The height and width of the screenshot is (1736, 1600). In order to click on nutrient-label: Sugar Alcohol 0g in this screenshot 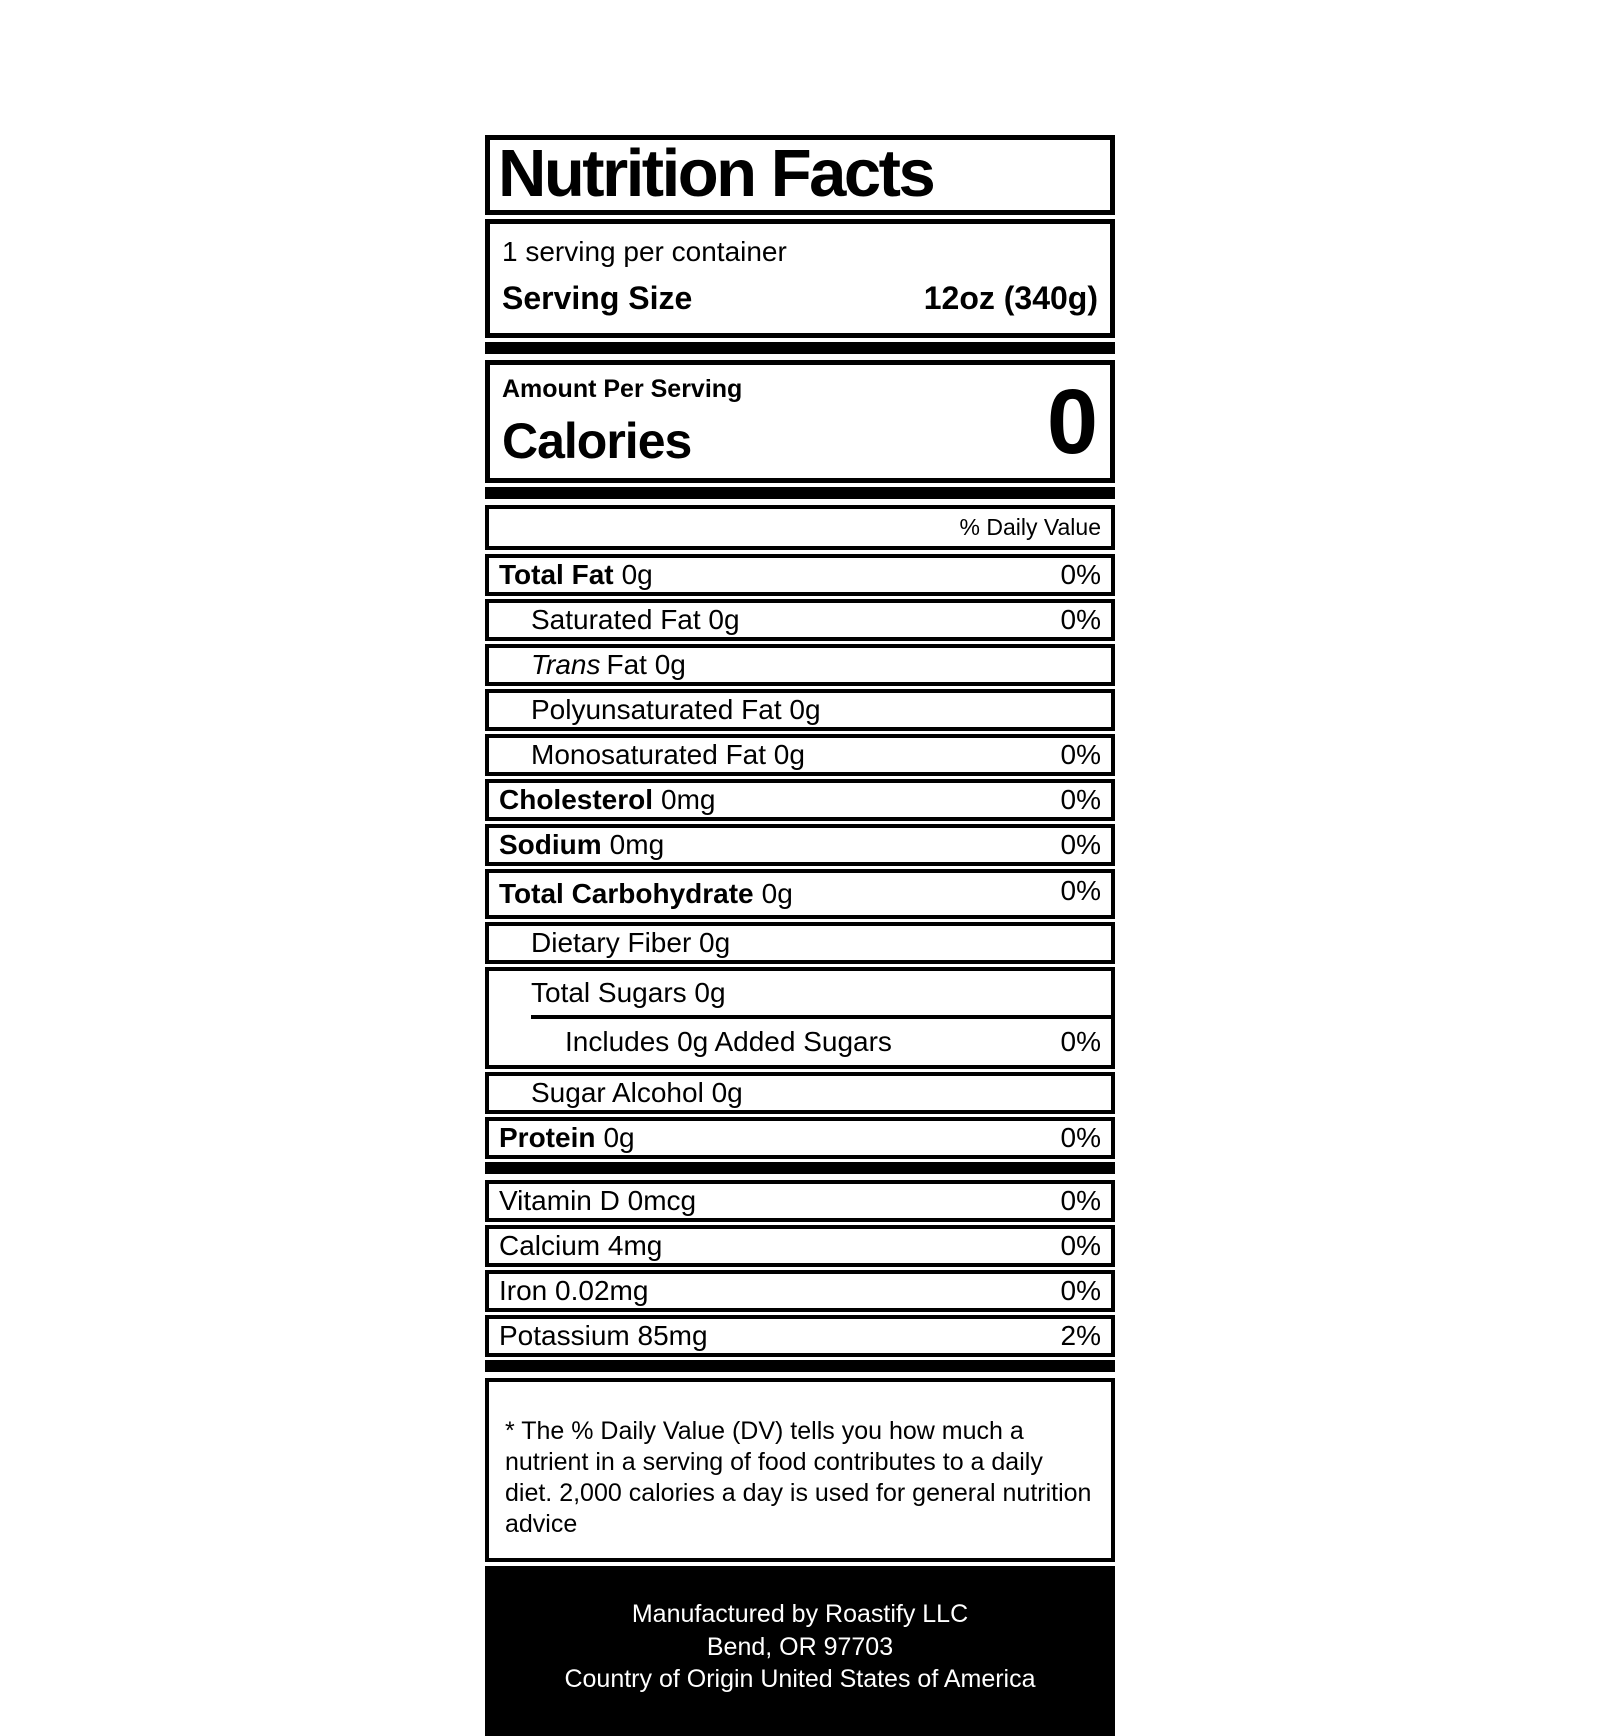, I will do `click(637, 1093)`.